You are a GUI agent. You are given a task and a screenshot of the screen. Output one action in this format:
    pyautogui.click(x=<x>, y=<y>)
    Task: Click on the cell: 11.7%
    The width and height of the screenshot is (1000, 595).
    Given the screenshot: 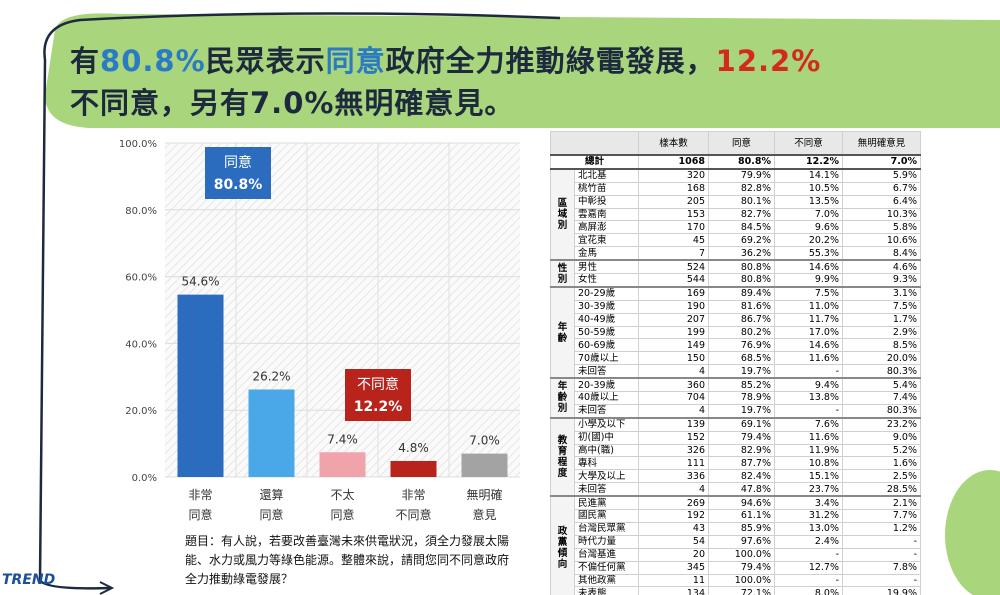 What is the action you would take?
    pyautogui.click(x=808, y=319)
    